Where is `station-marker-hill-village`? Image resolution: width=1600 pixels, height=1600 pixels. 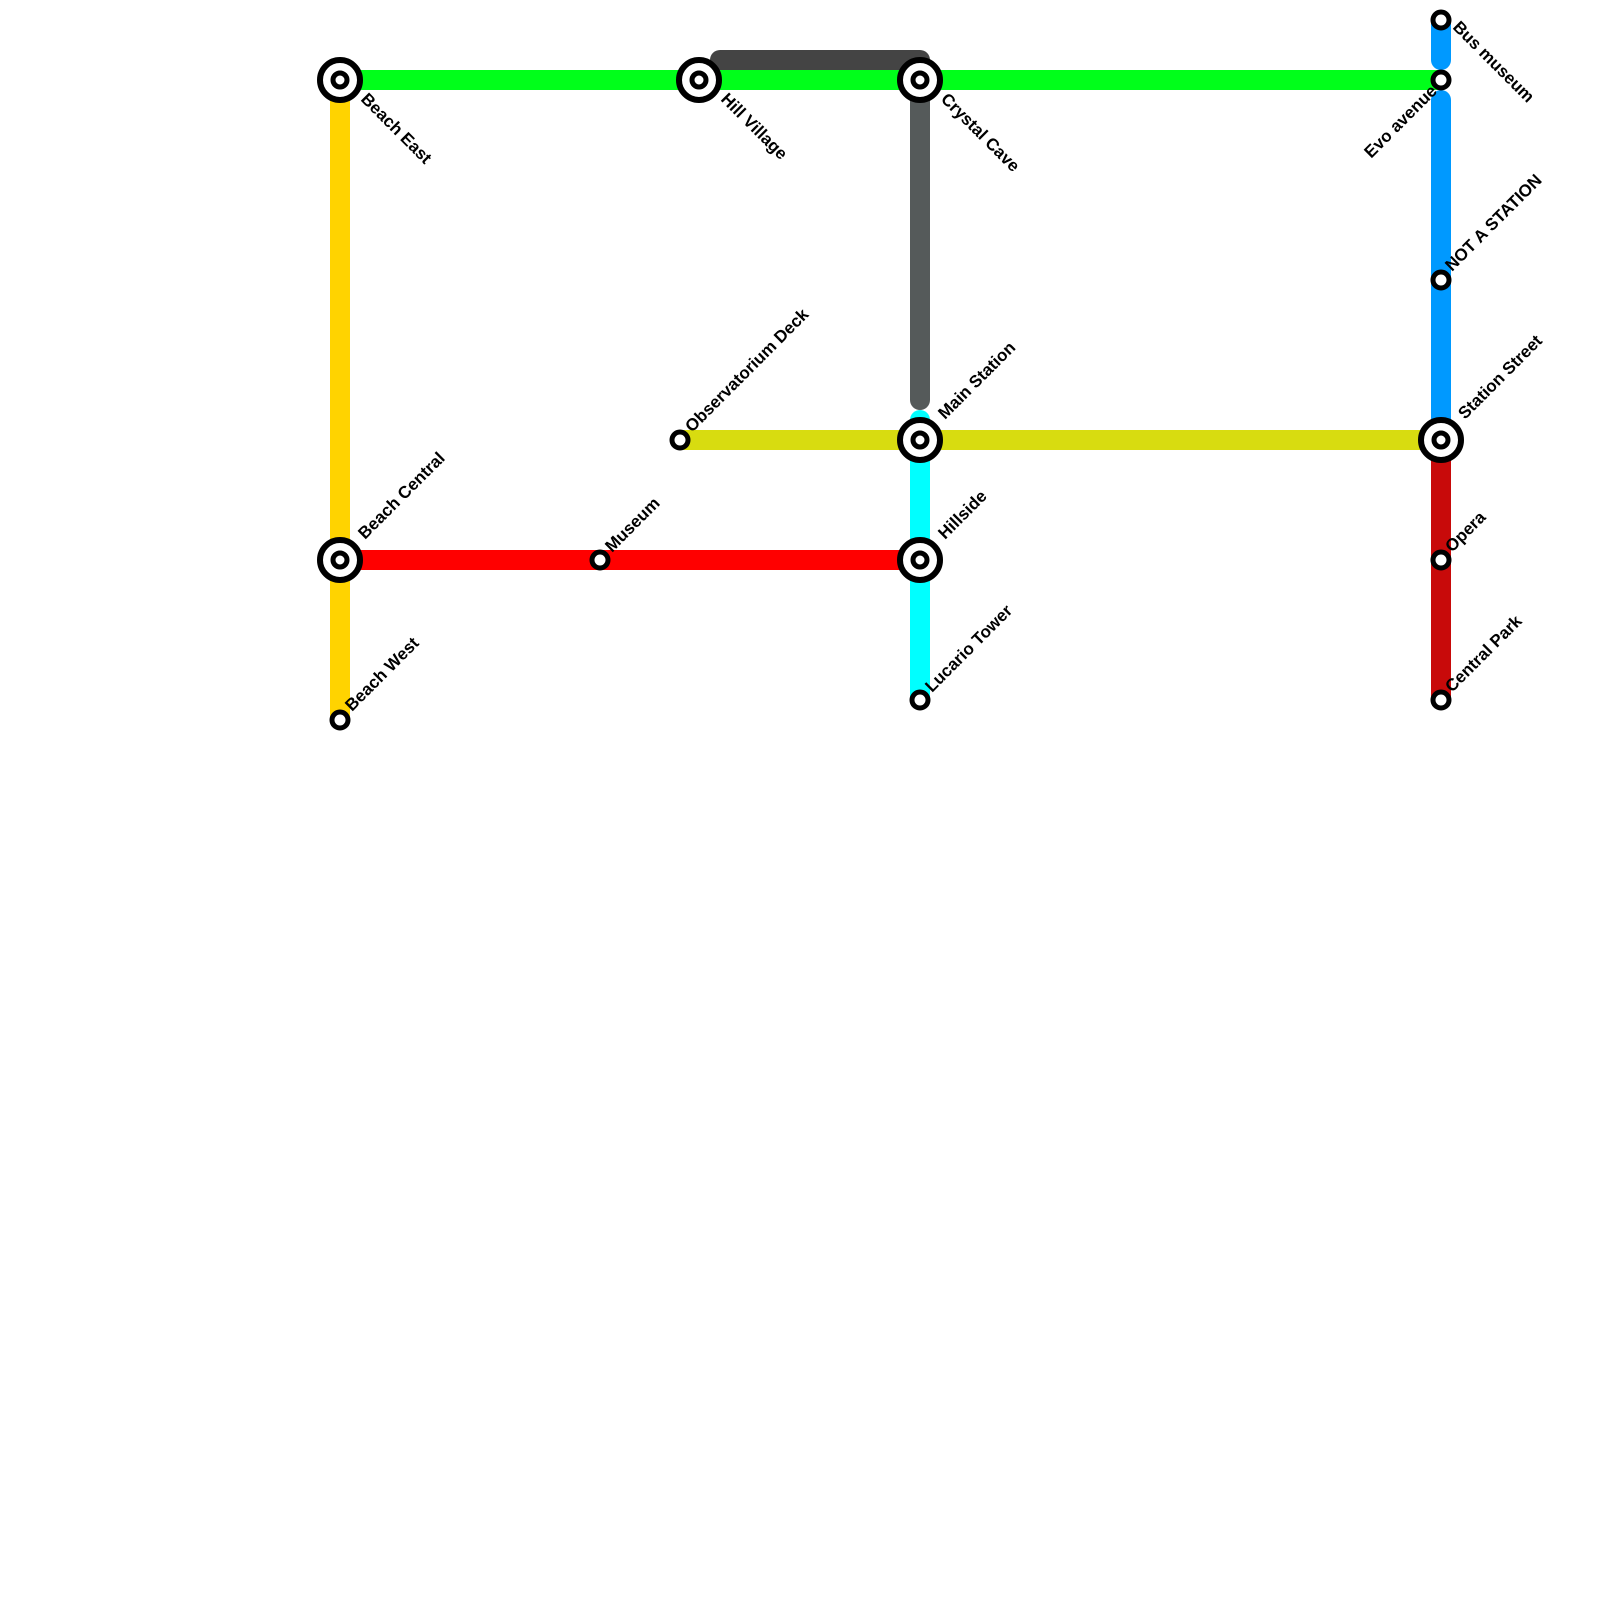 station-marker-hill-village is located at coordinates (699, 80).